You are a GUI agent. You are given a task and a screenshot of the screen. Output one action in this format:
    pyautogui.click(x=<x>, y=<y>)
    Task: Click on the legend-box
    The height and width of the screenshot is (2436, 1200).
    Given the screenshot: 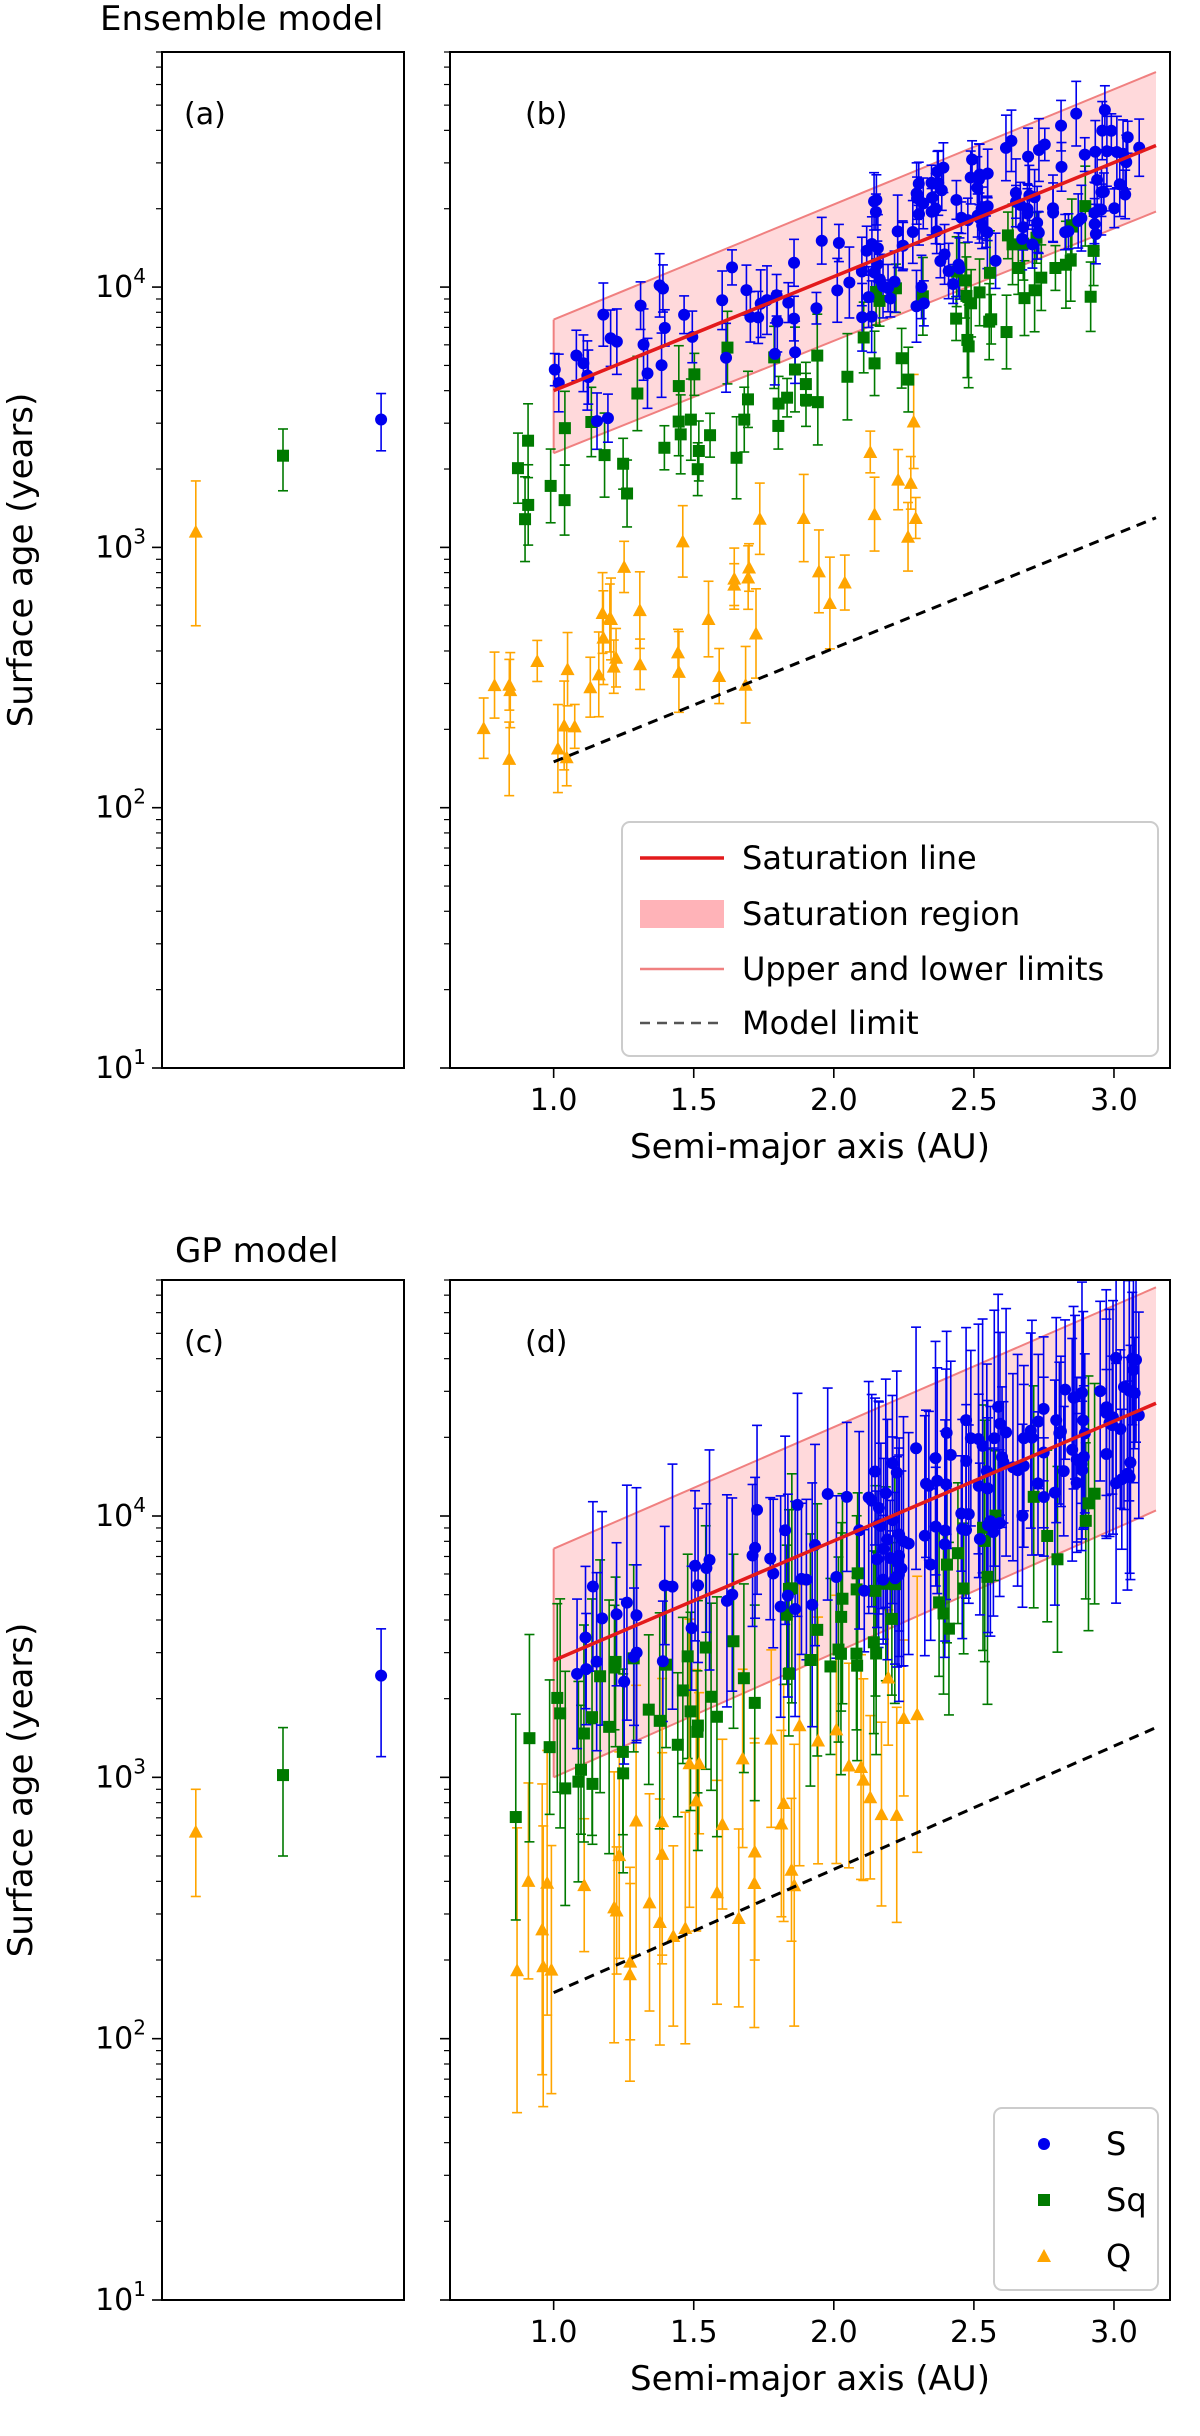 What is the action you would take?
    pyautogui.click(x=890, y=939)
    